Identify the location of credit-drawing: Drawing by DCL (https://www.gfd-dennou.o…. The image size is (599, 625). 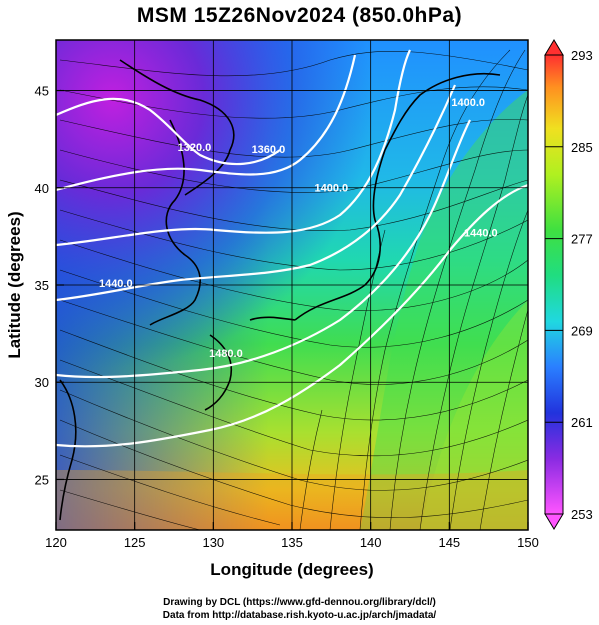
(299, 602).